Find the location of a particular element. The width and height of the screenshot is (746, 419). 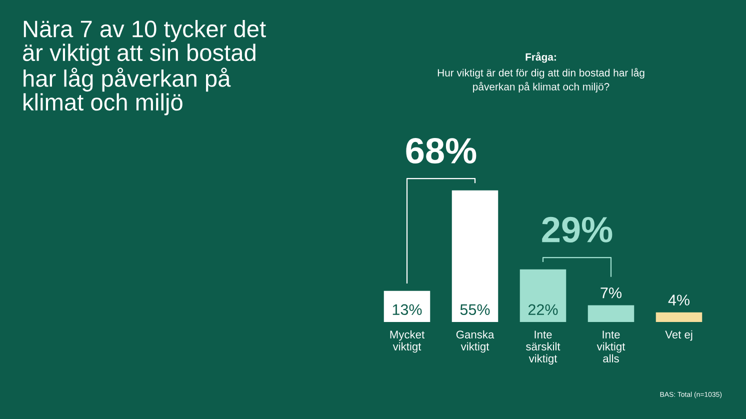

data-label: 55% is located at coordinates (475, 310).